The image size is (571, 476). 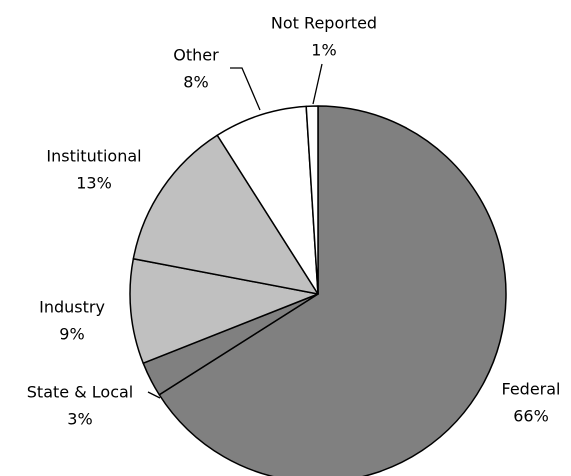 What do you see at coordinates (72, 307) in the screenshot?
I see `slice-label: Industry` at bounding box center [72, 307].